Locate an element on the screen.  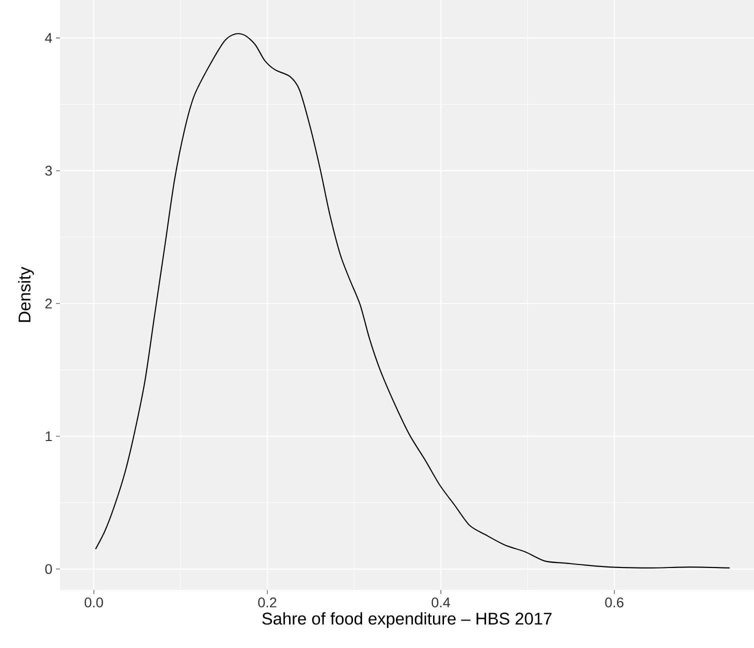
y-tick-label: 3 is located at coordinates (48, 171).